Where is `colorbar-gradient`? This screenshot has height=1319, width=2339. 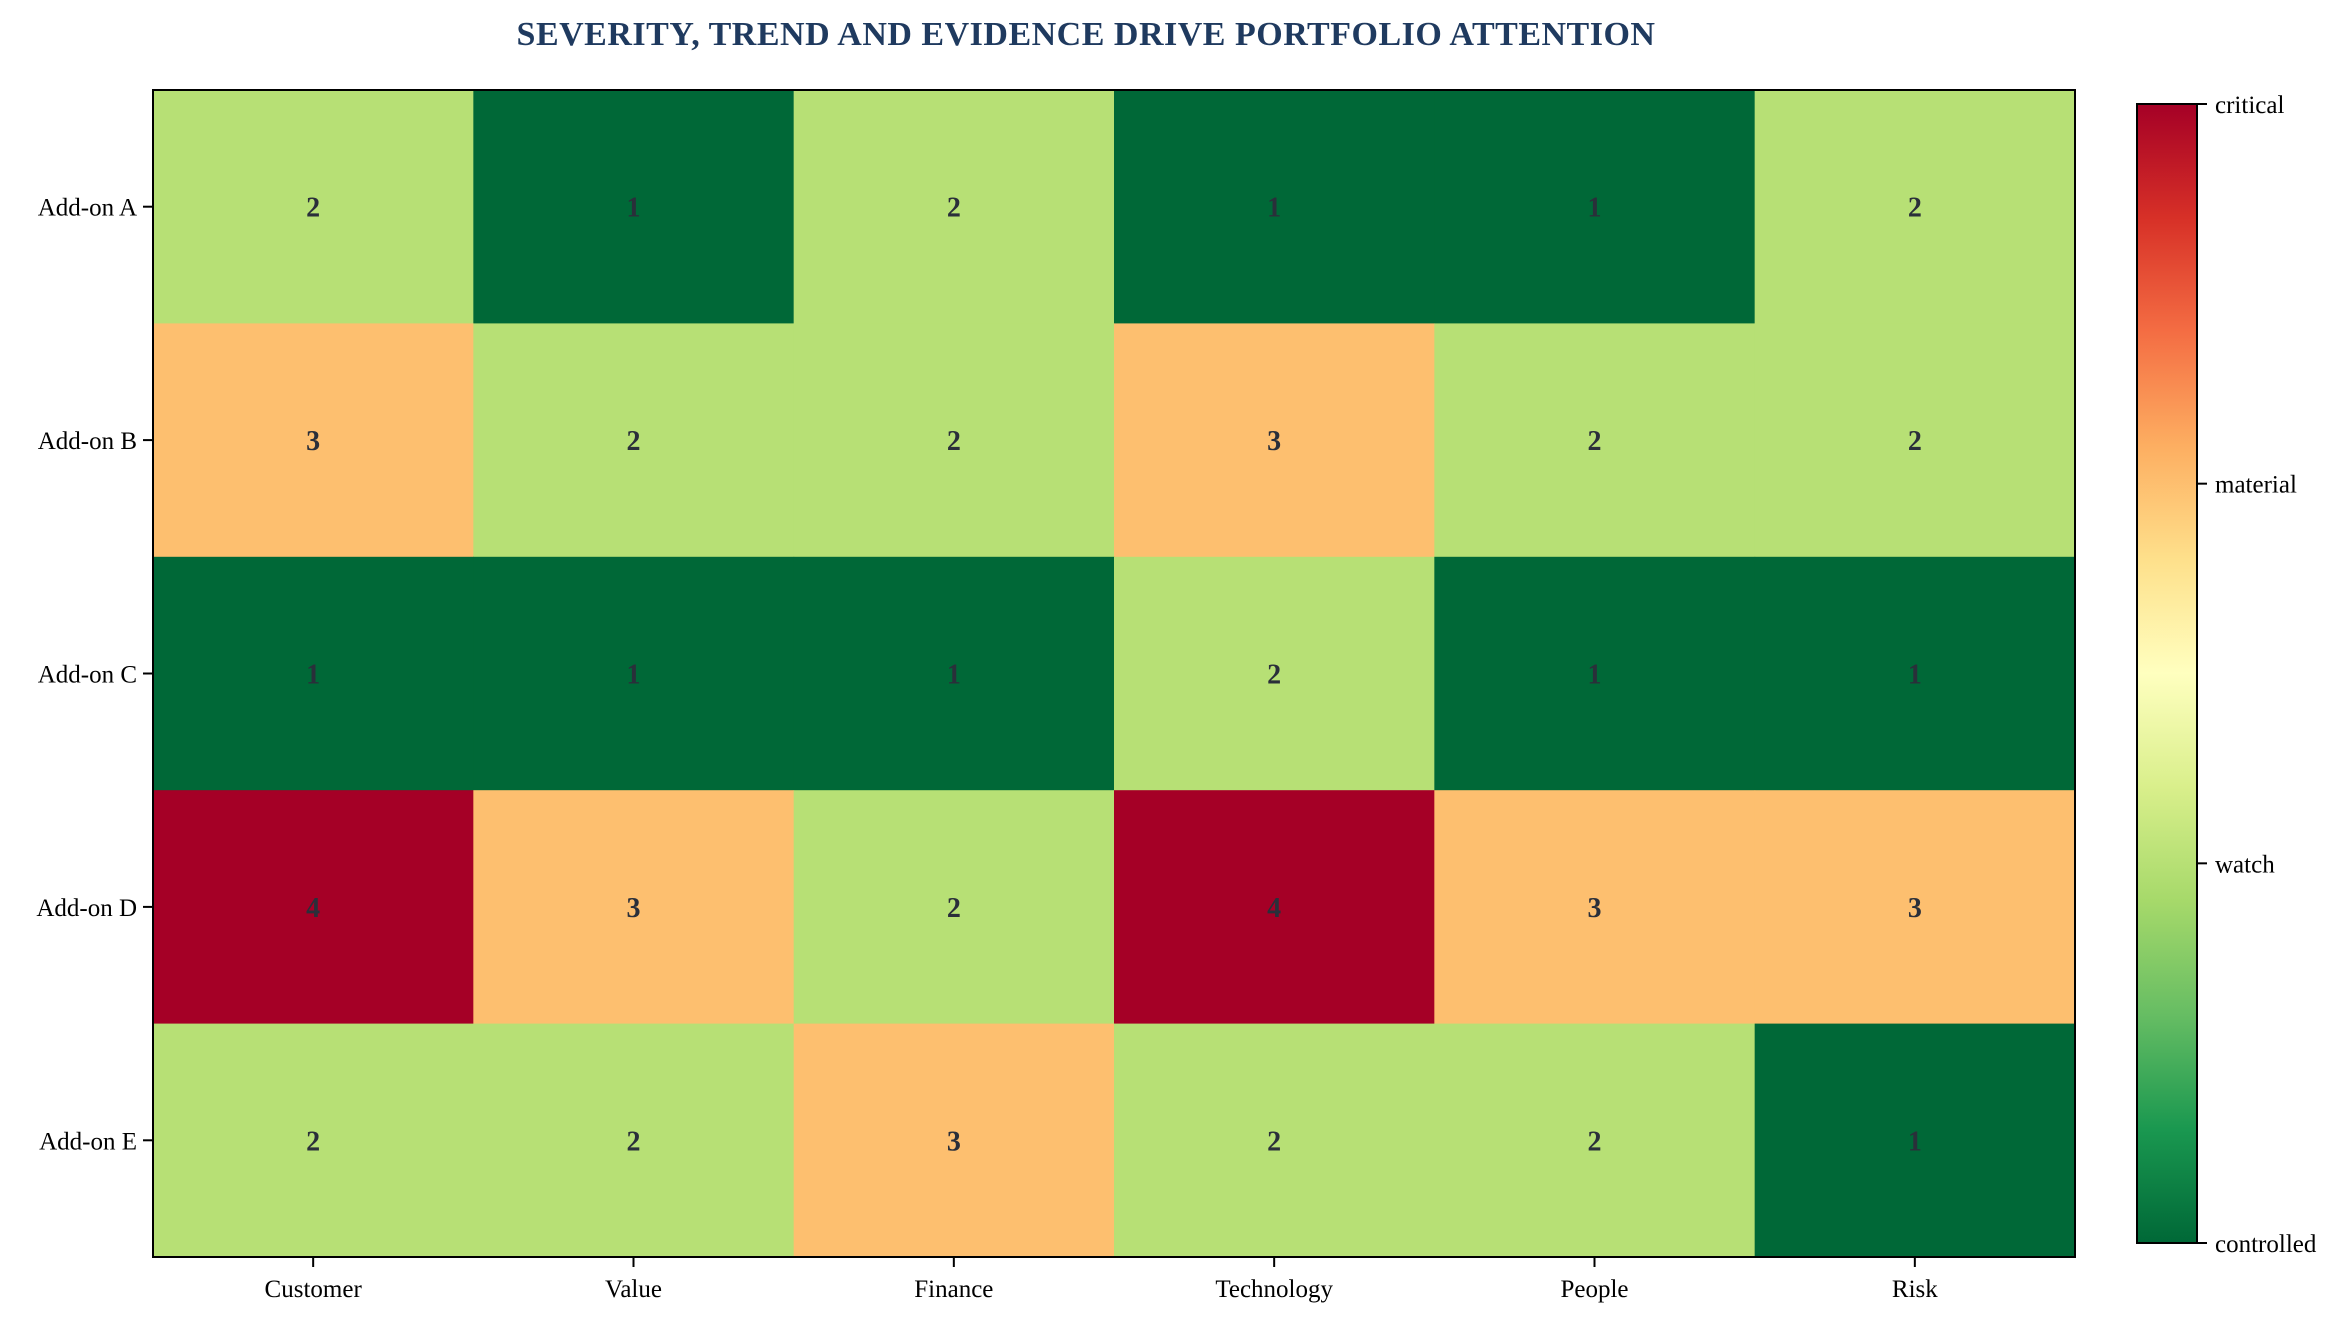 colorbar-gradient is located at coordinates (2167, 673).